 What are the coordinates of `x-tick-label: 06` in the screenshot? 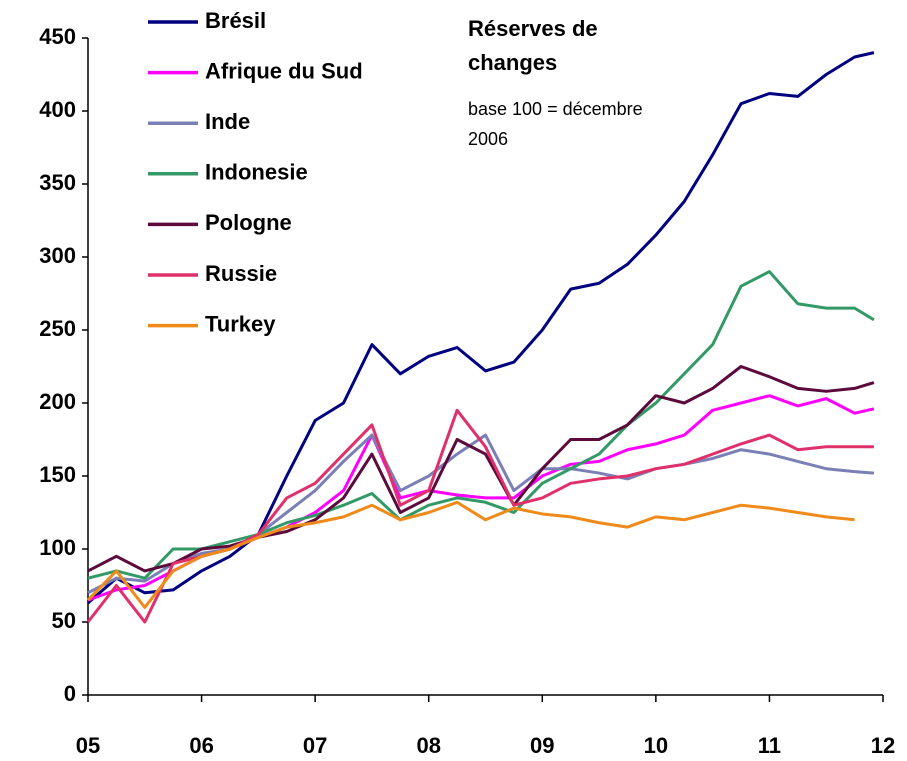 It's located at (201, 745).